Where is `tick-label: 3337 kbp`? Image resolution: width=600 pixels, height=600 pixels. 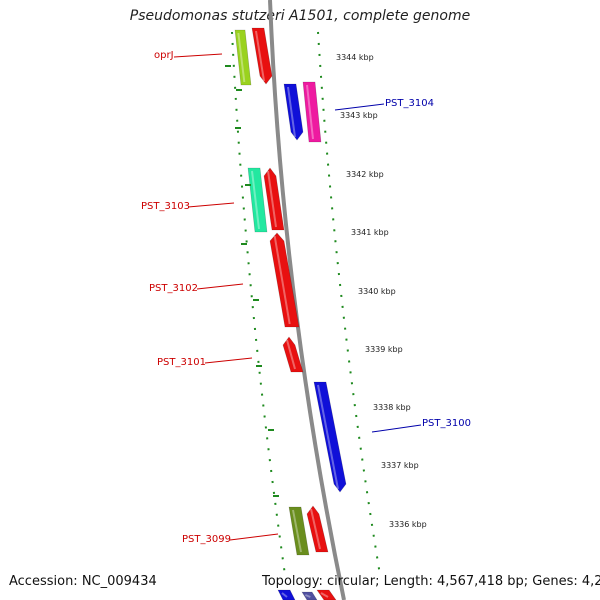
tick-label: 3337 kbp is located at coordinates (400, 465).